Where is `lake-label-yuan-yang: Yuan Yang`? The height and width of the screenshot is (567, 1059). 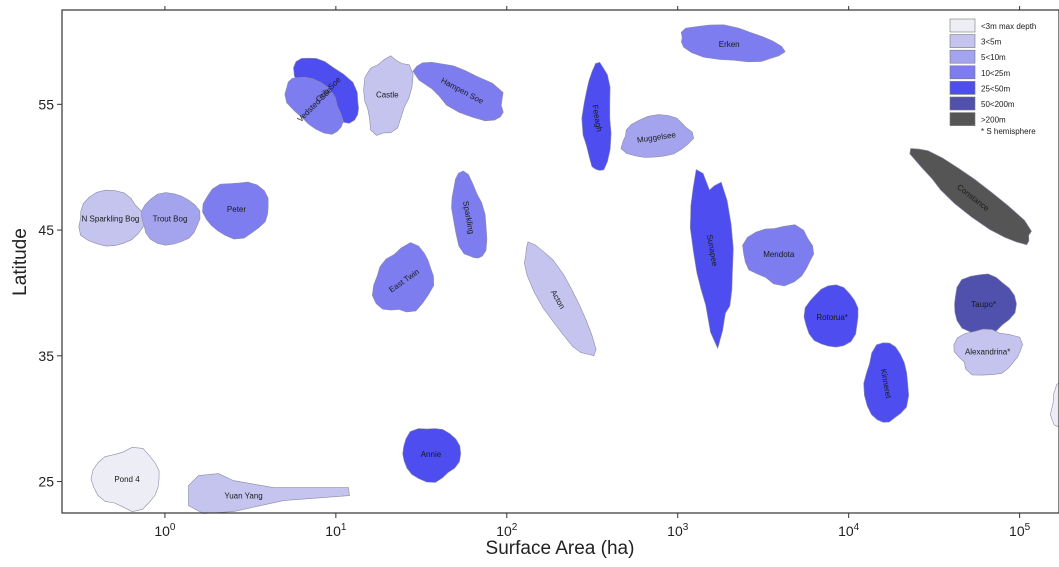 lake-label-yuan-yang: Yuan Yang is located at coordinates (243, 496).